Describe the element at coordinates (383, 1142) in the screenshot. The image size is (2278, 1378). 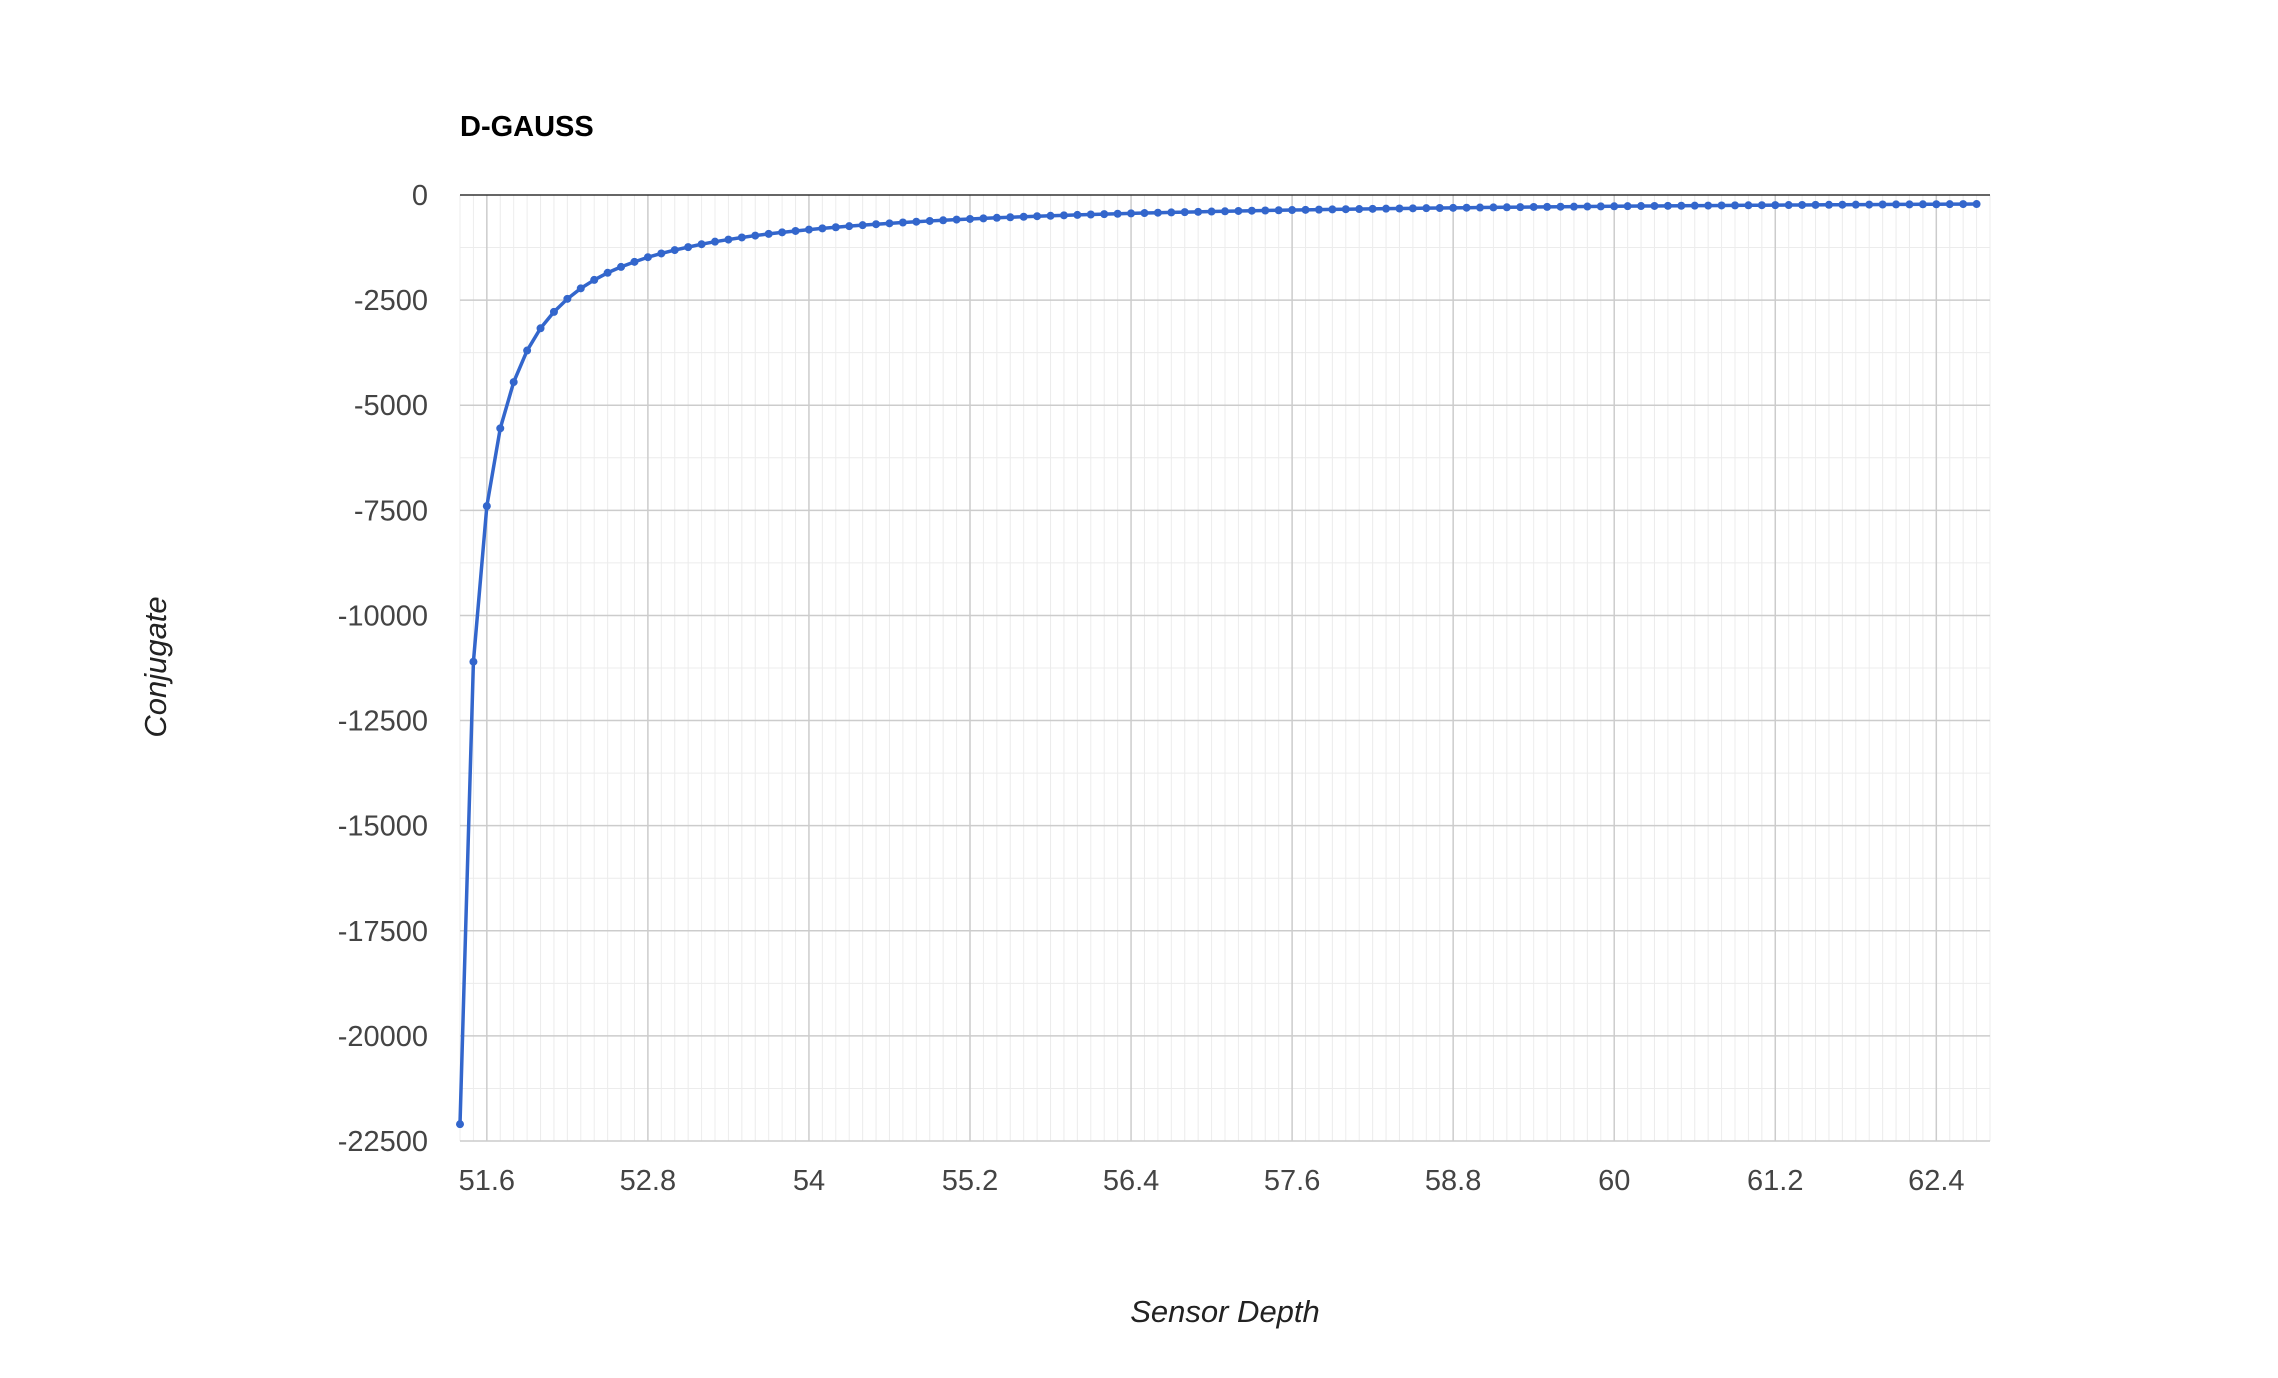
I see `y-tick-label: -22500` at that location.